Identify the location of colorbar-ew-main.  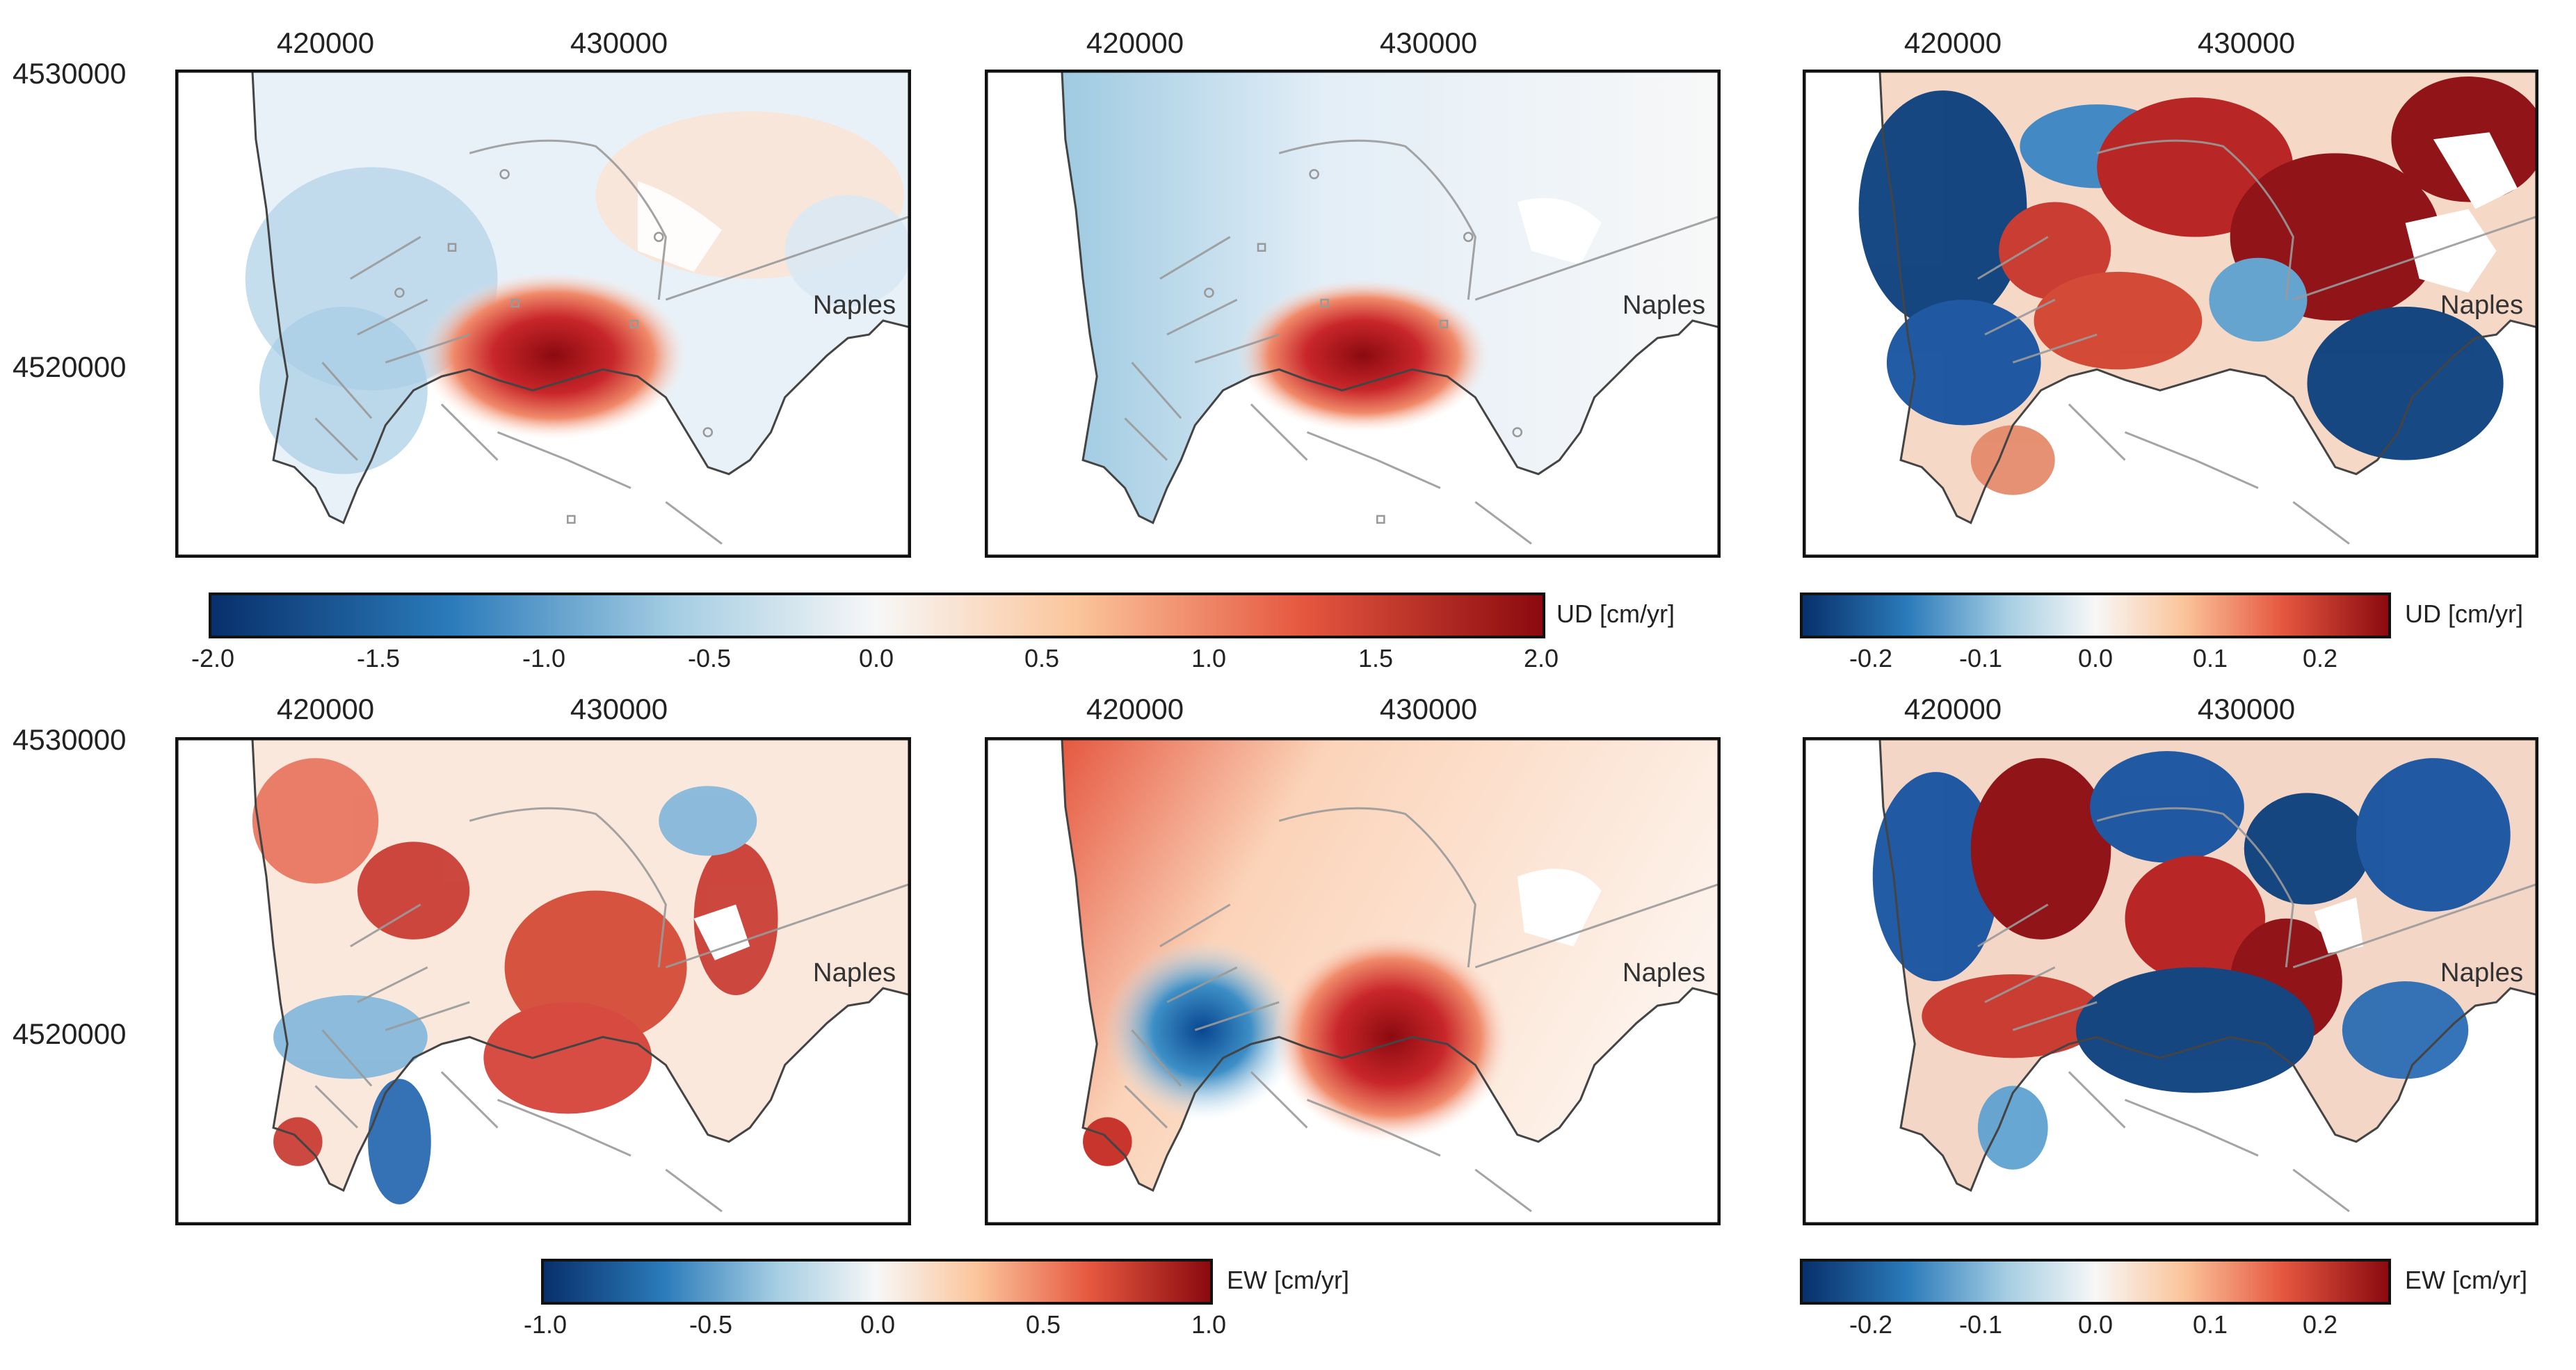
(877, 1282).